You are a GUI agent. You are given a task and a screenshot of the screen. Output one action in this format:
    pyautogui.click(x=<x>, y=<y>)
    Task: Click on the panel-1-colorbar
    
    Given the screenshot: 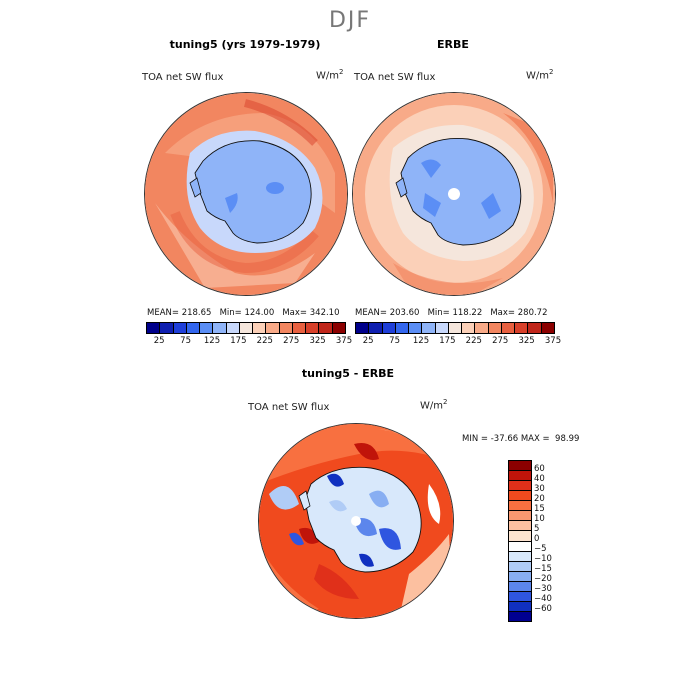 What is the action you would take?
    pyautogui.click(x=246, y=328)
    